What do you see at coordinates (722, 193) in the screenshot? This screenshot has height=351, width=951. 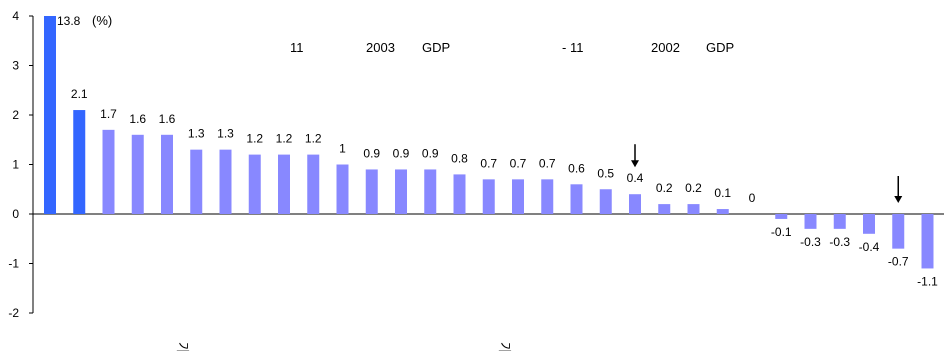 I see `data-label: 0.1` at bounding box center [722, 193].